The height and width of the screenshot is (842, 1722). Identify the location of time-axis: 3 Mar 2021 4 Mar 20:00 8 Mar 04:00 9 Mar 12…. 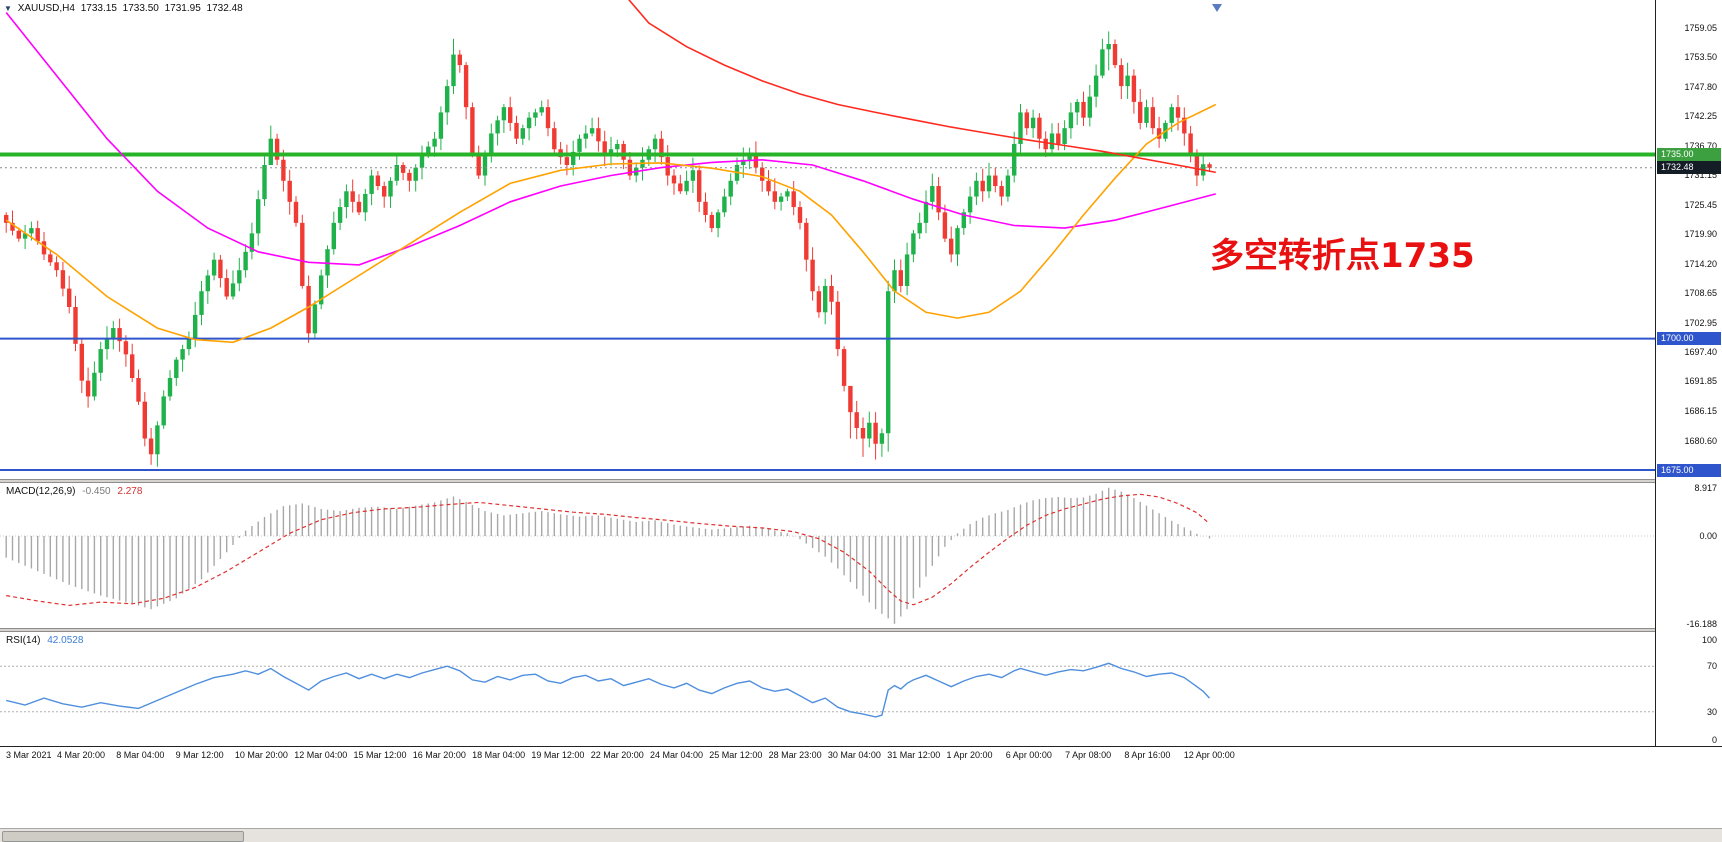
(861, 756).